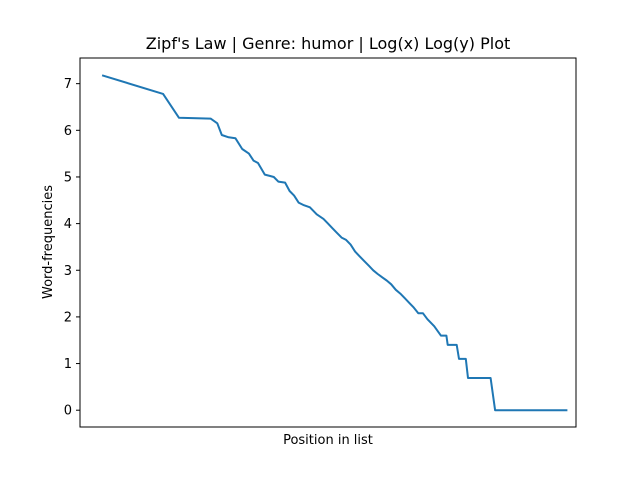  I want to click on y-tick-label: 5, so click(68, 177).